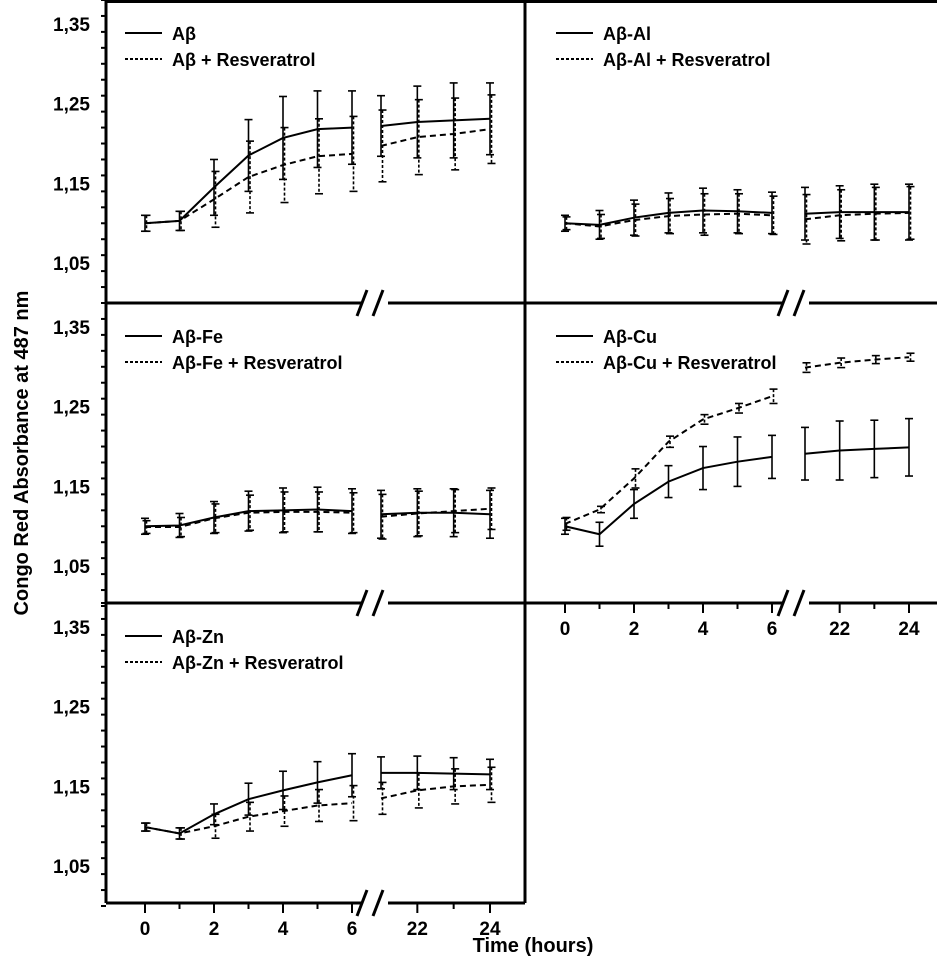 Image resolution: width=937 pixels, height=965 pixels. I want to click on legend-label: Aβ-Fe + Resveratrol, so click(257, 363).